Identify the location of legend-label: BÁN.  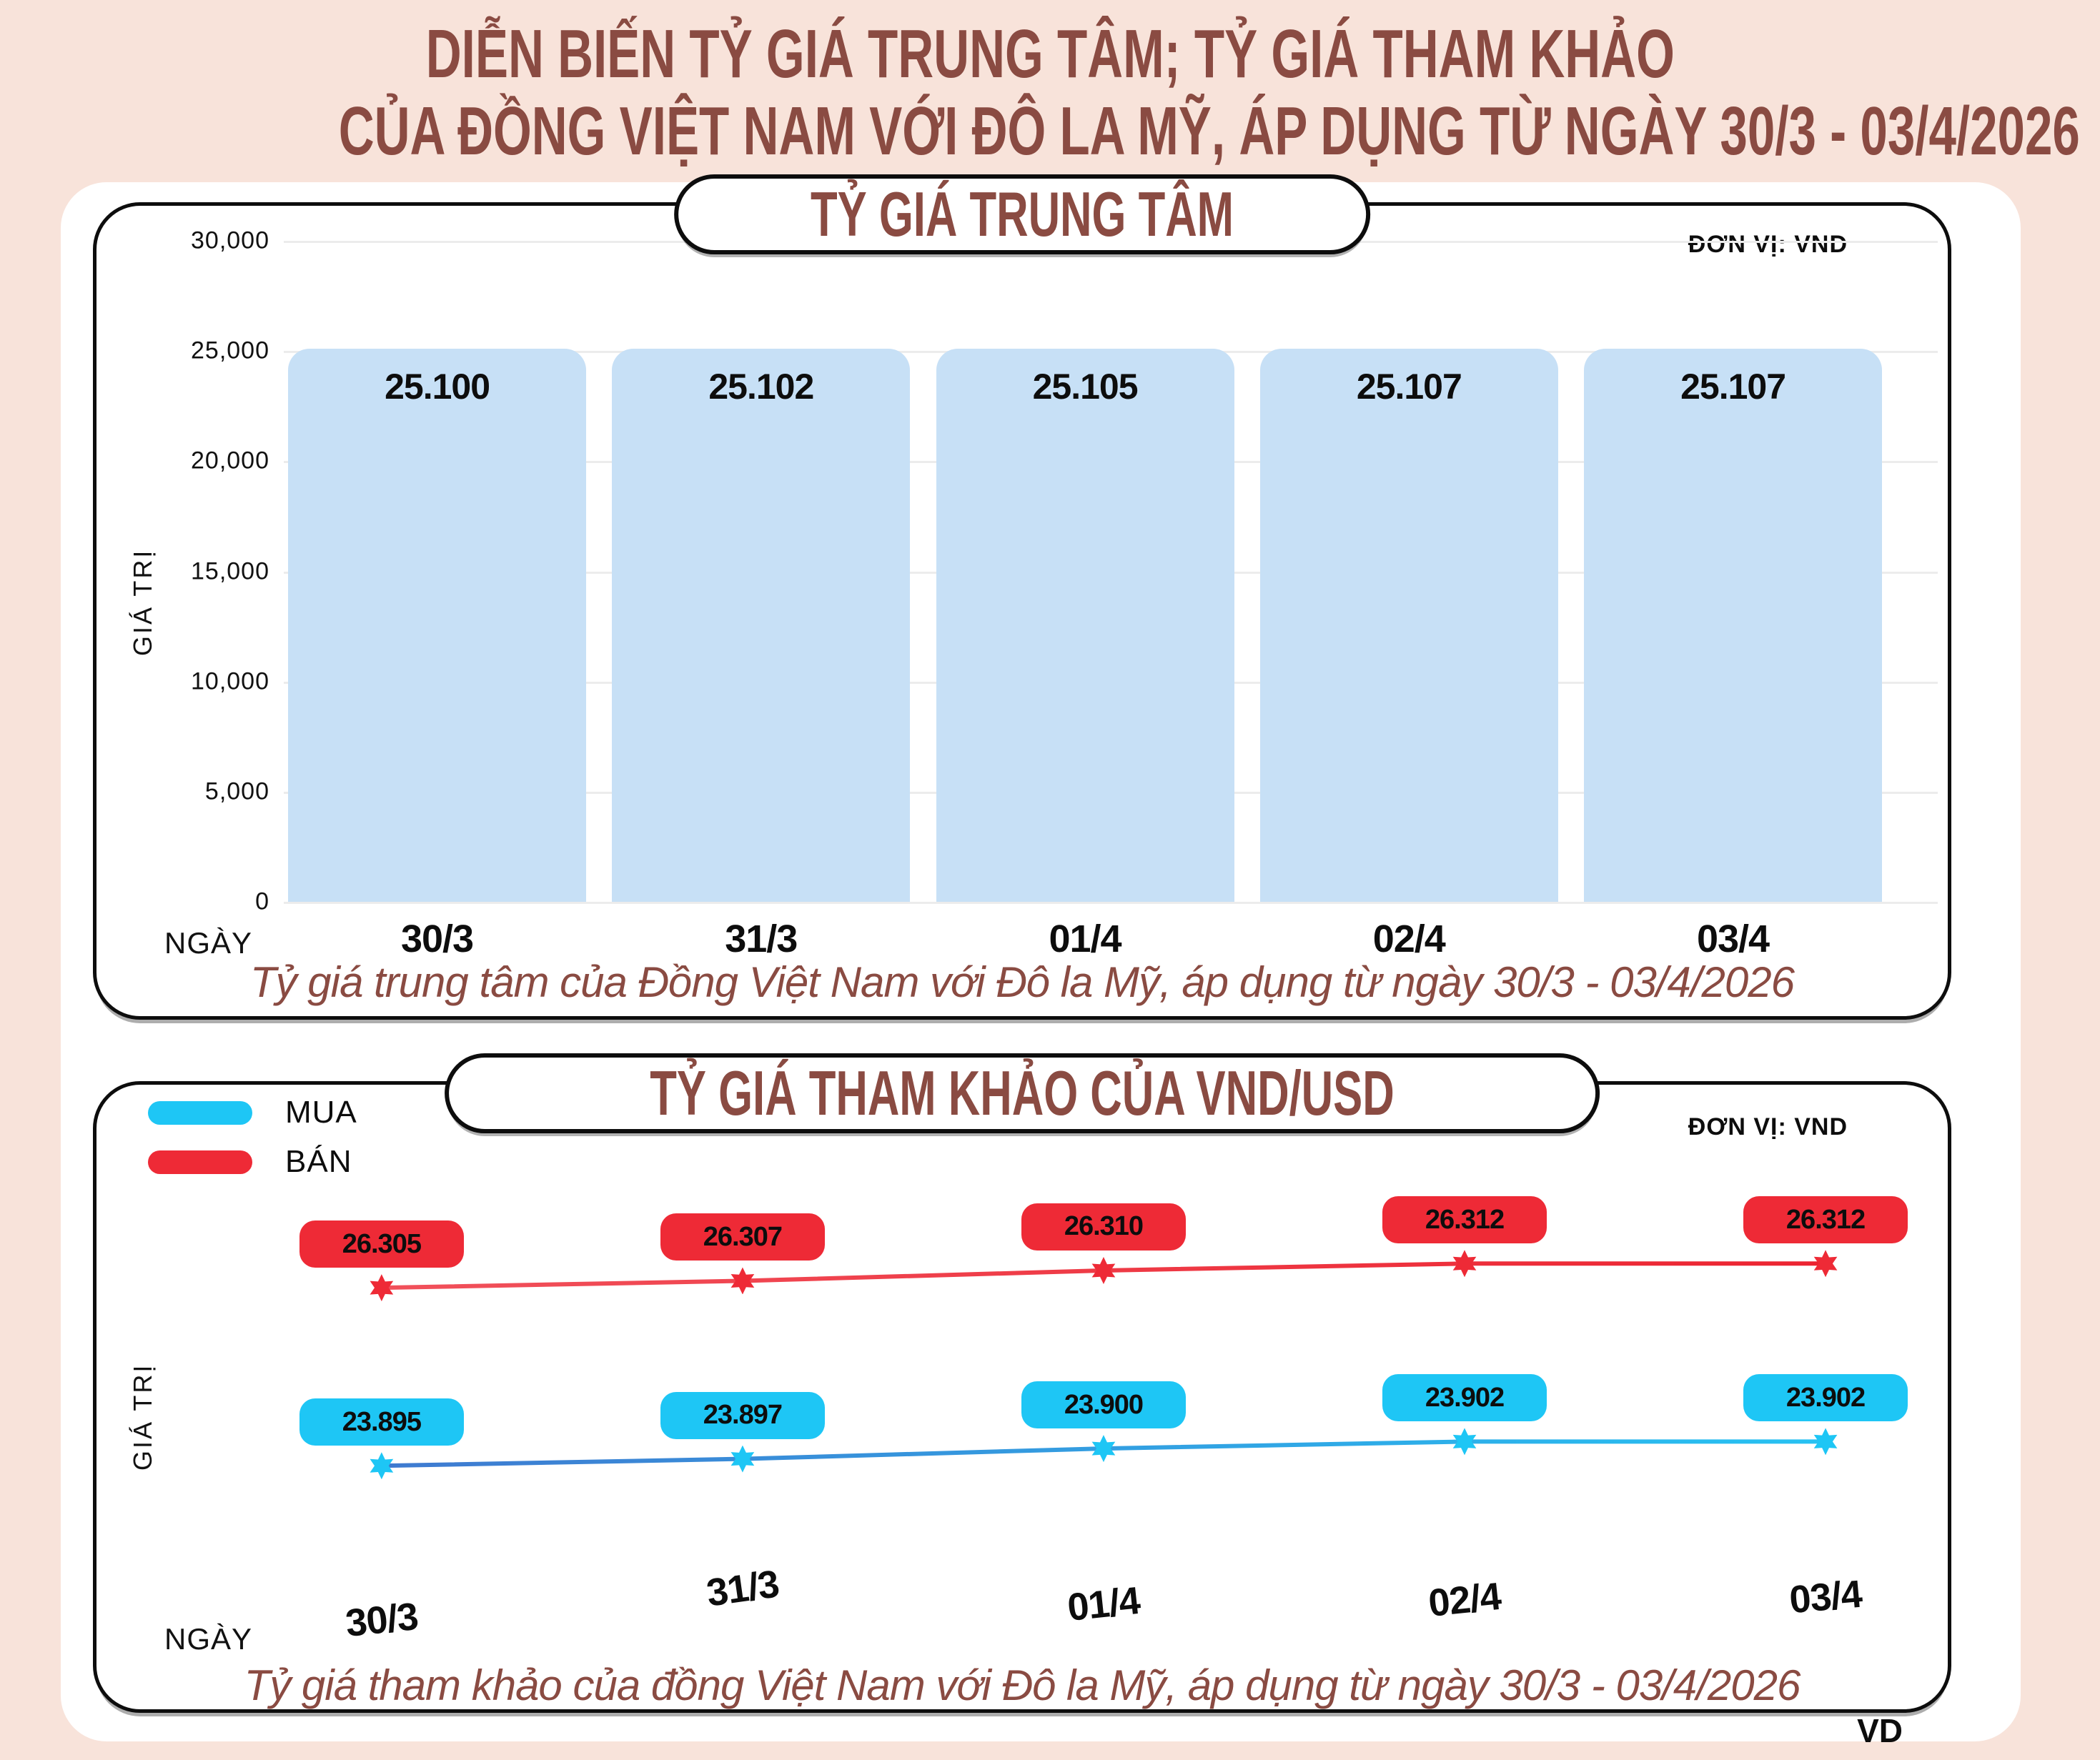
(318, 1161).